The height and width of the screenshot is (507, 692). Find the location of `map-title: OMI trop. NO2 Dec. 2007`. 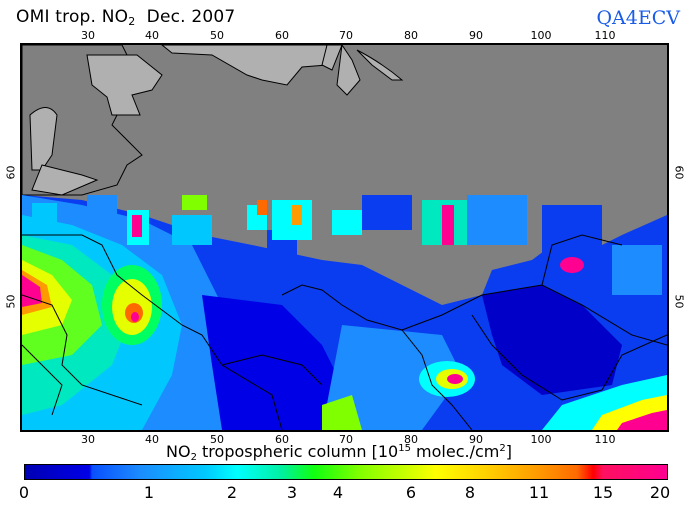

map-title: OMI trop. NO2 Dec. 2007 is located at coordinates (125, 17).